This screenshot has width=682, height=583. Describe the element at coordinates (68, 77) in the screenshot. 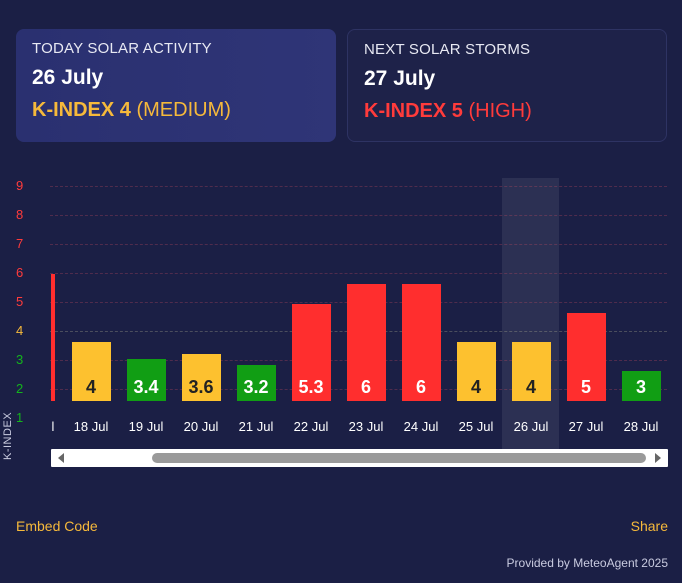

I see `today-card-date: 26 July` at that location.